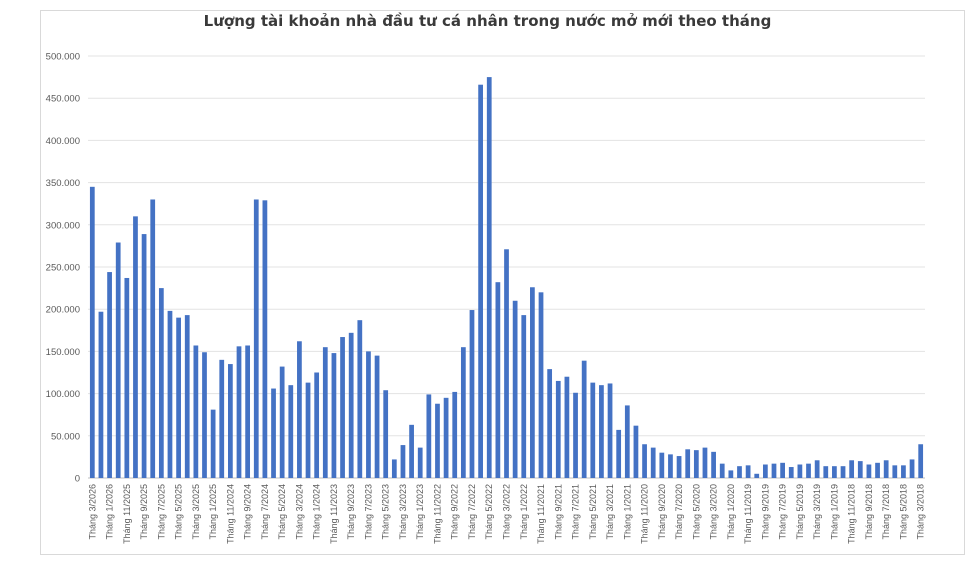 This screenshot has height=570, width=975. What do you see at coordinates (386, 512) in the screenshot?
I see `x-tick-label: Tháng 5/2023` at bounding box center [386, 512].